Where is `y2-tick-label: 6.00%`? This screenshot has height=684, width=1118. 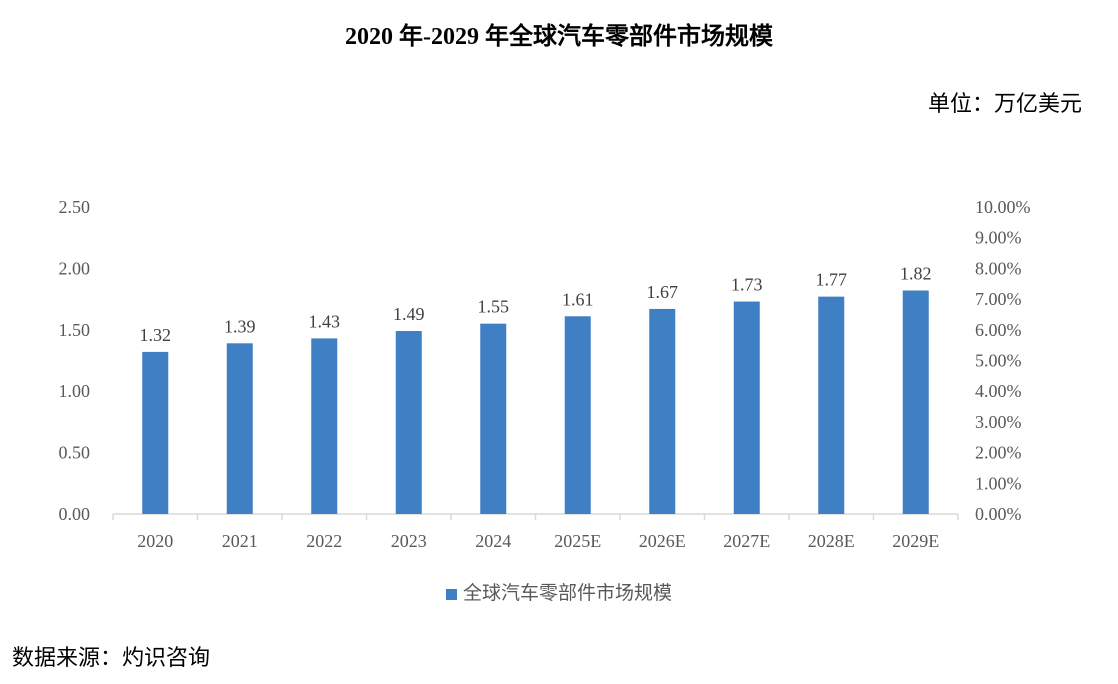 y2-tick-label: 6.00% is located at coordinates (998, 330).